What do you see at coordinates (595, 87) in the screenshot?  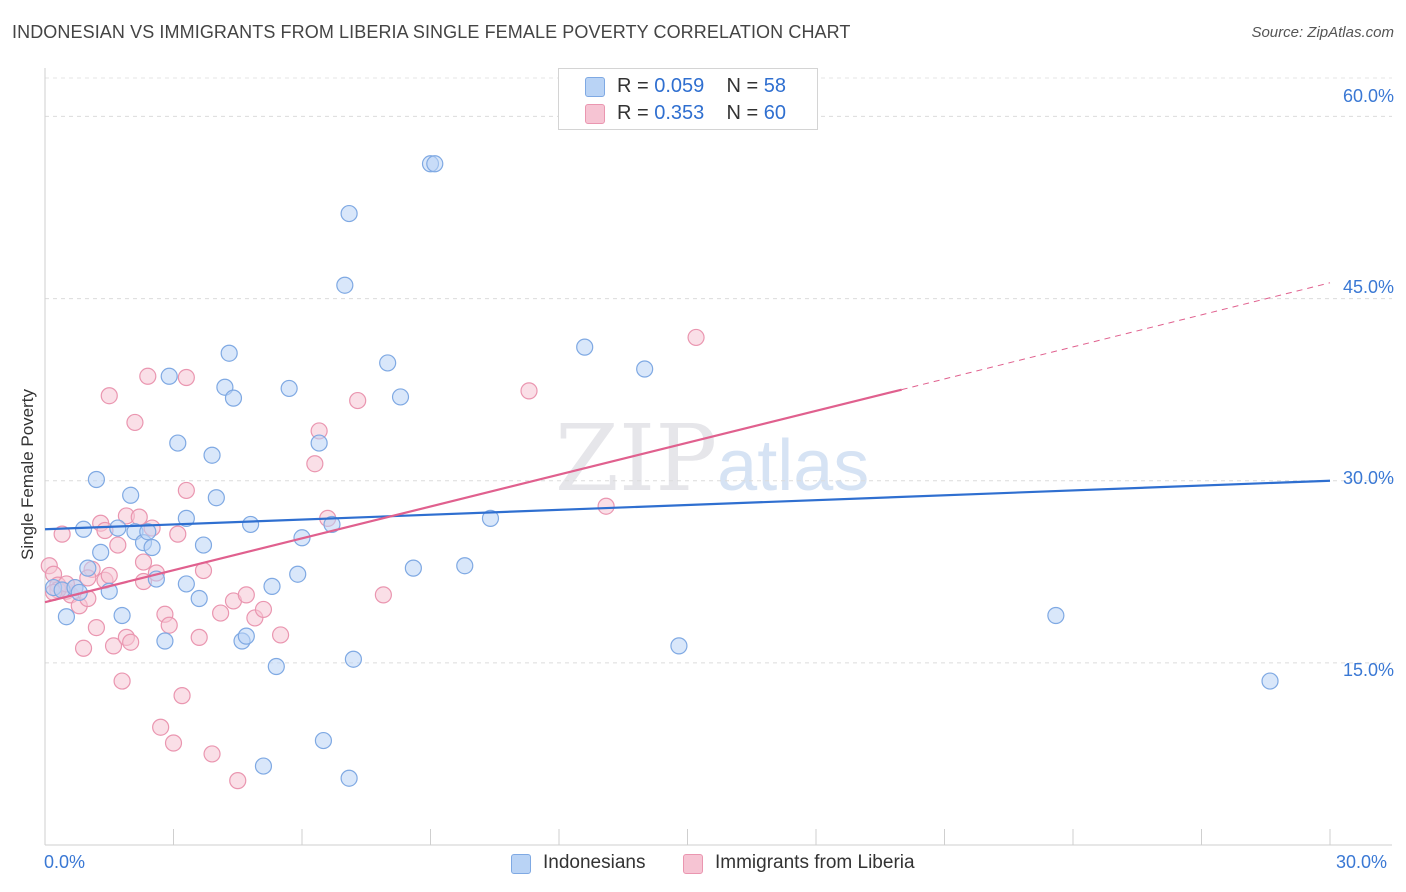 I see `indonesians-swatch` at bounding box center [595, 87].